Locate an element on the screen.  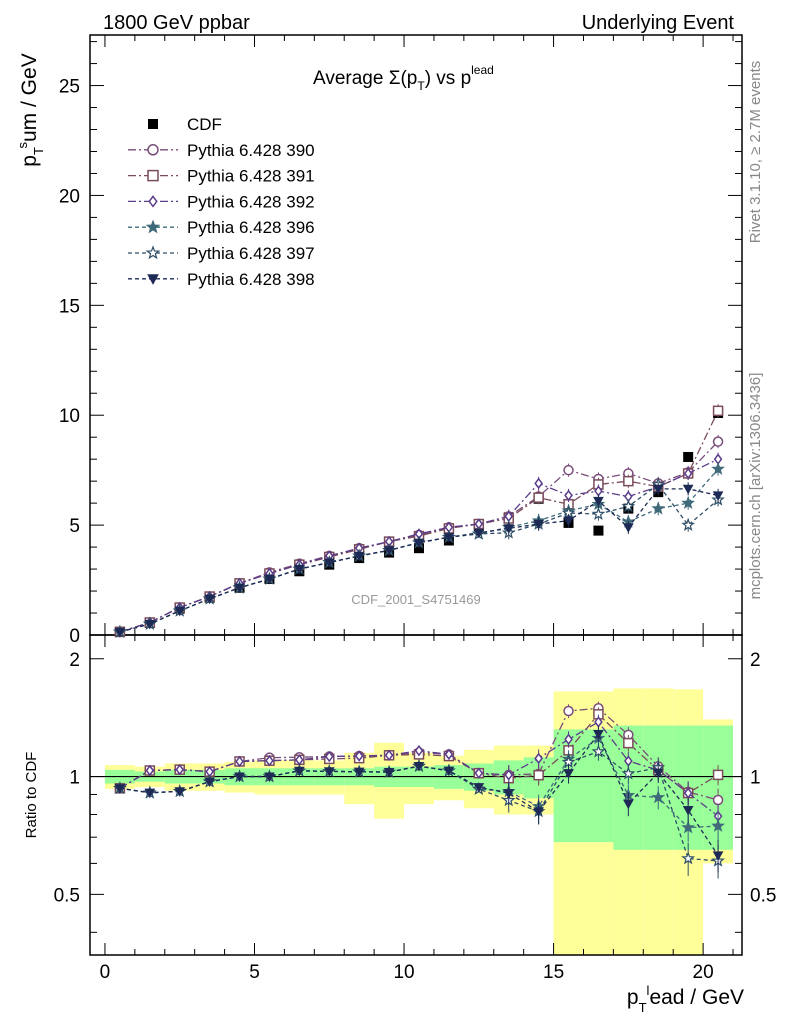
ratio-y-label: Ratio to CDF is located at coordinates (31, 795).